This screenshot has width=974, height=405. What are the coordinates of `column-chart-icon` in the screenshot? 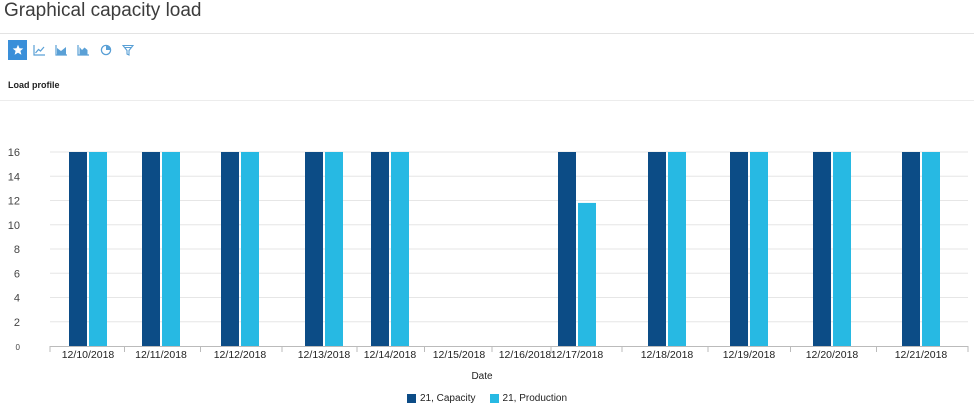 It's located at (83, 50).